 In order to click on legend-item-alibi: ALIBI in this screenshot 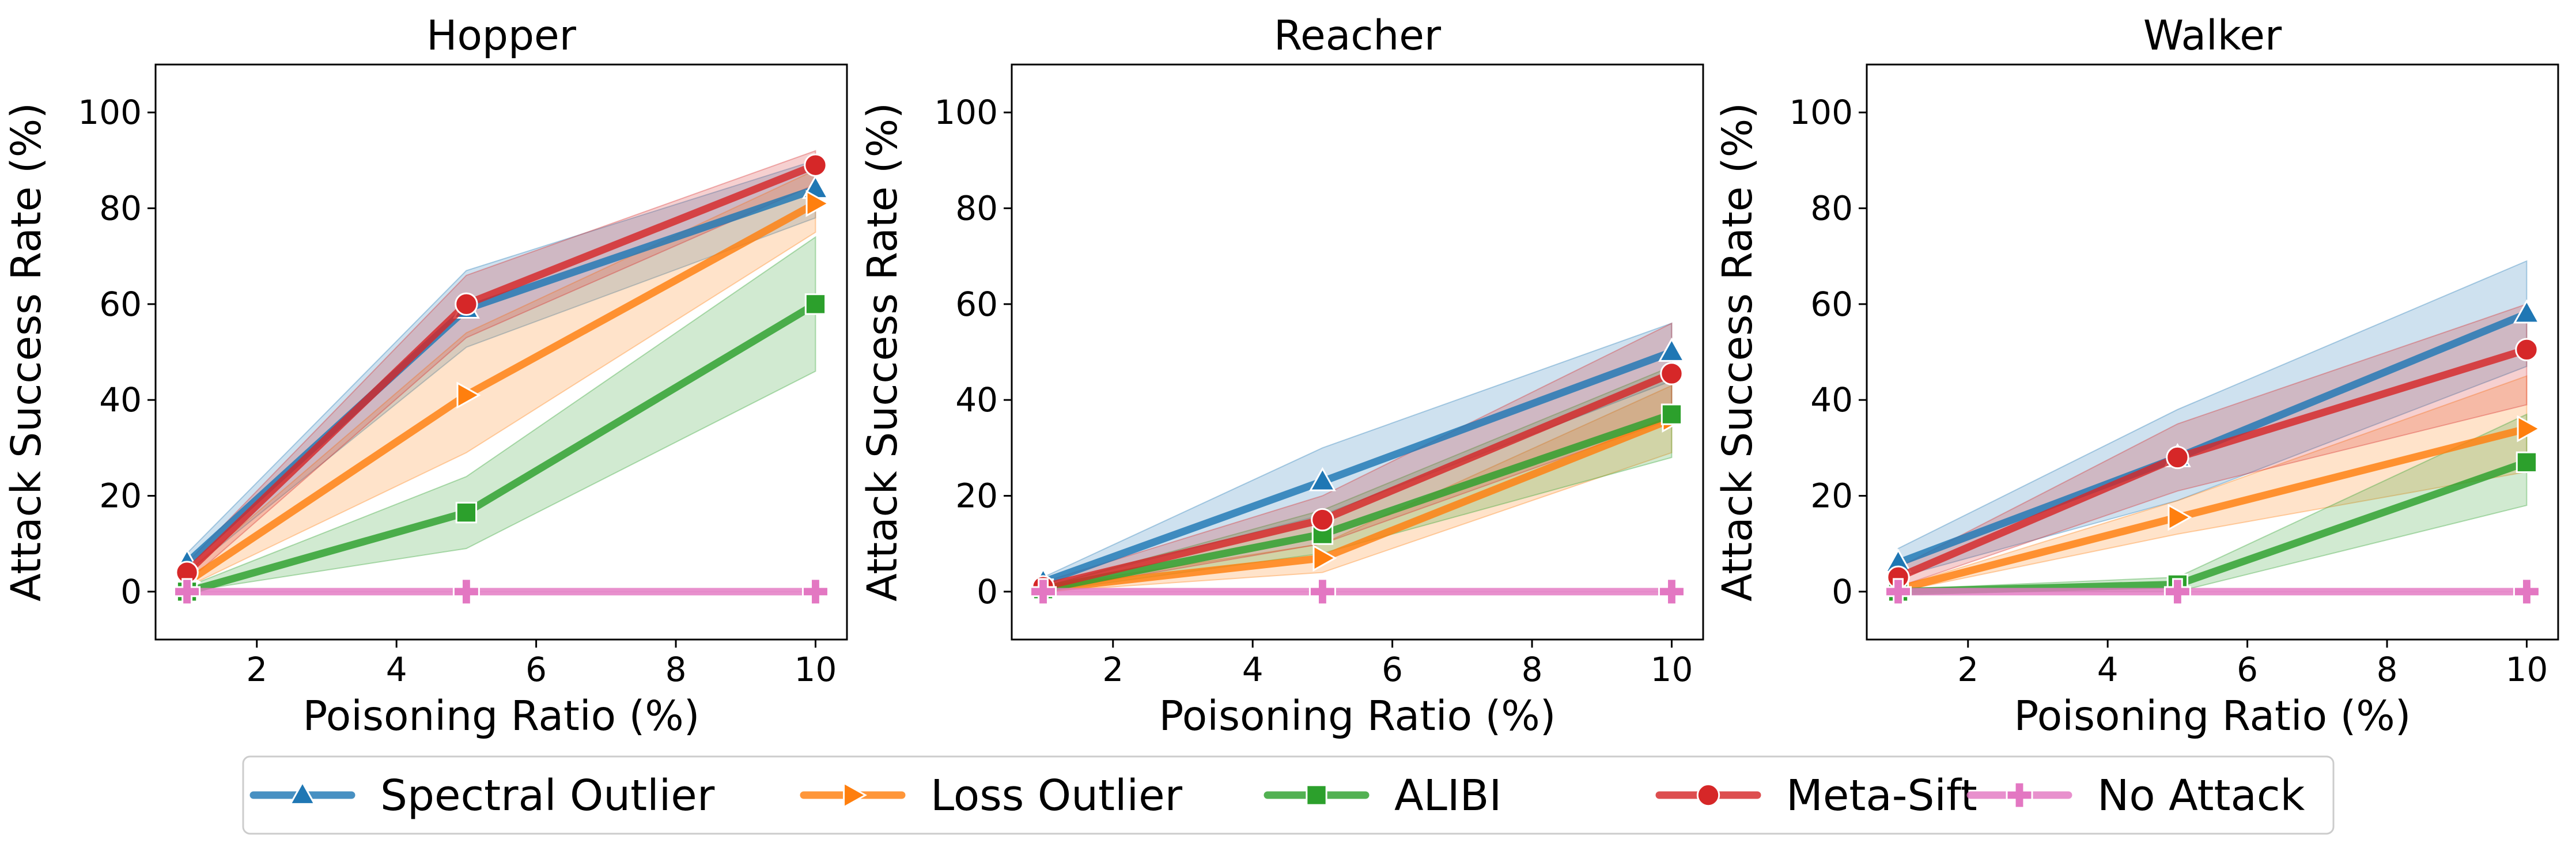, I will do `click(1382, 795)`.